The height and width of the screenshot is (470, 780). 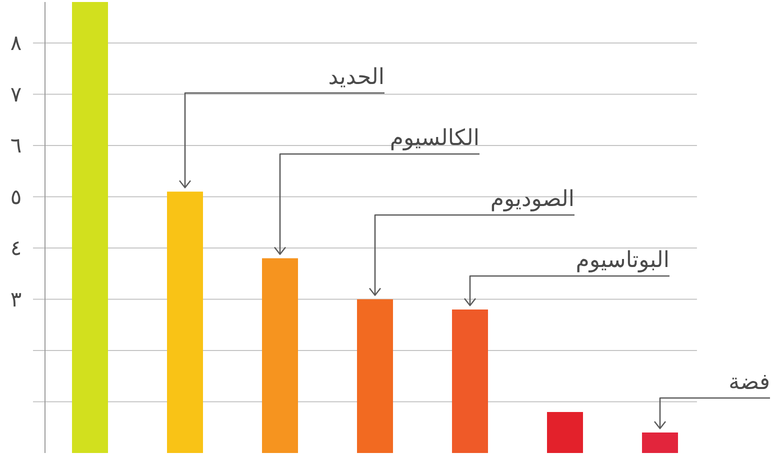 I want to click on annotation: البوتاسيوم, so click(x=623, y=260).